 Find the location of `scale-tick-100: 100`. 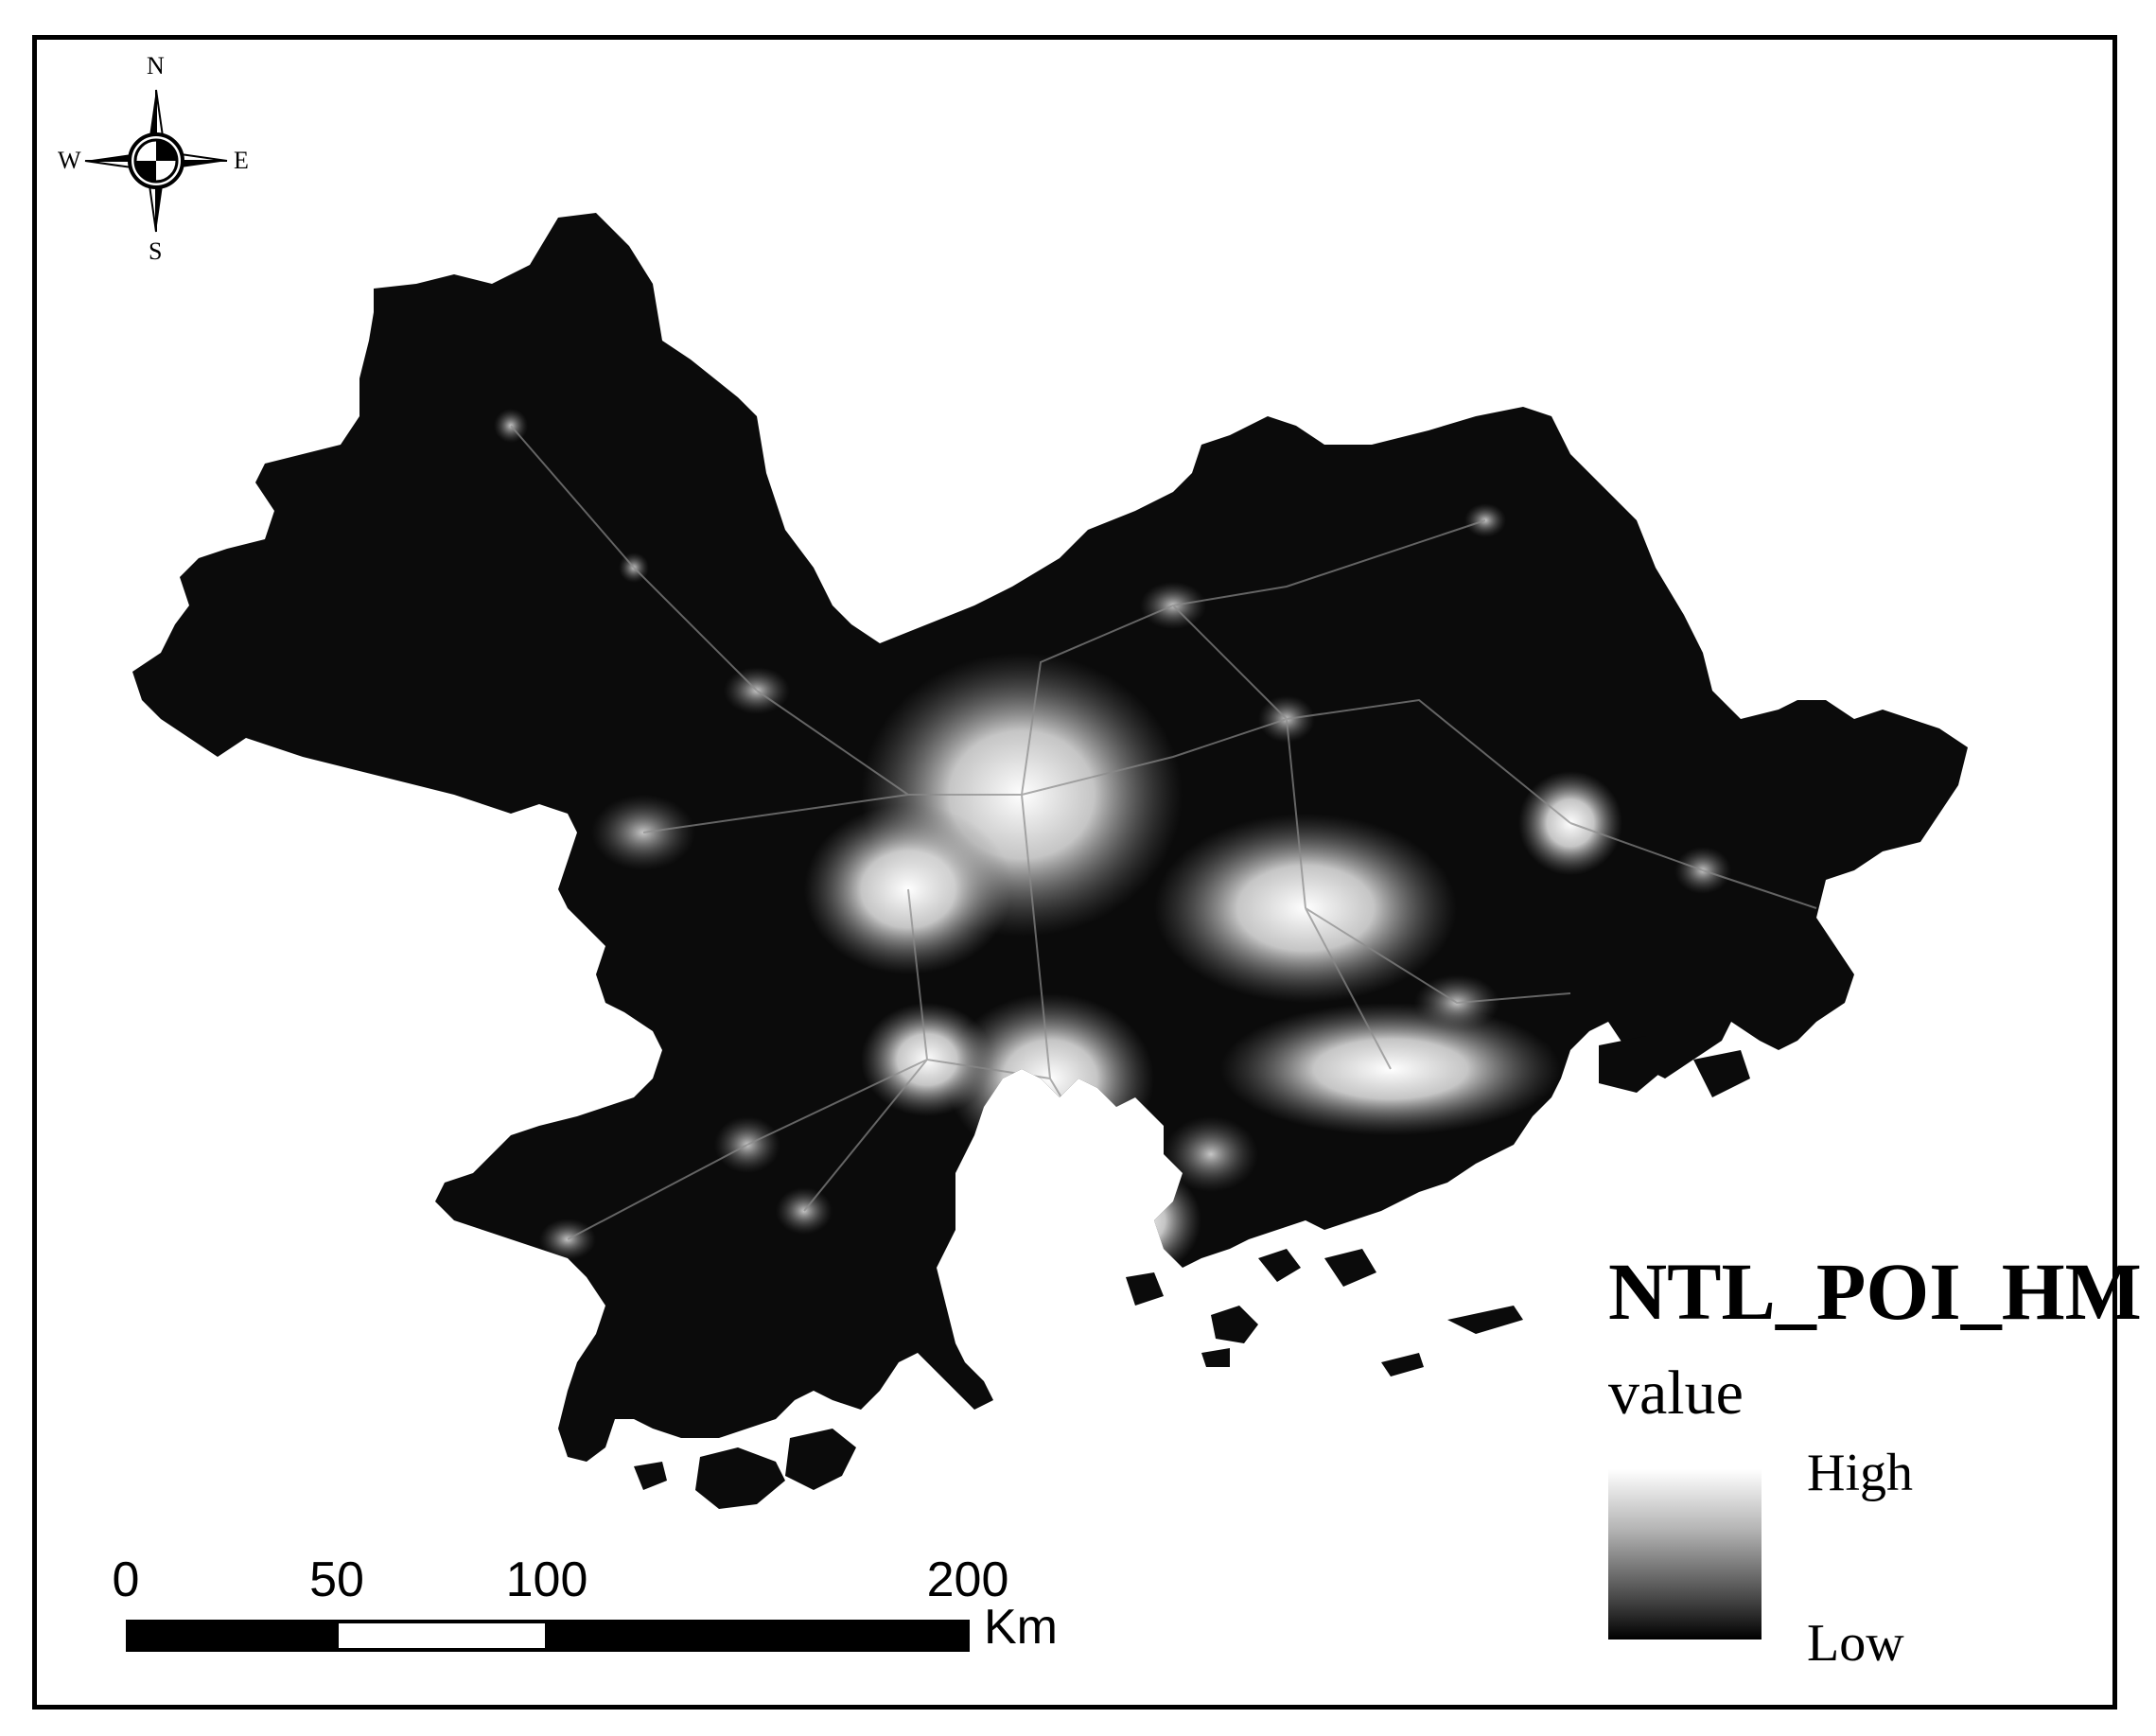

scale-tick-100: 100 is located at coordinates (546, 1579).